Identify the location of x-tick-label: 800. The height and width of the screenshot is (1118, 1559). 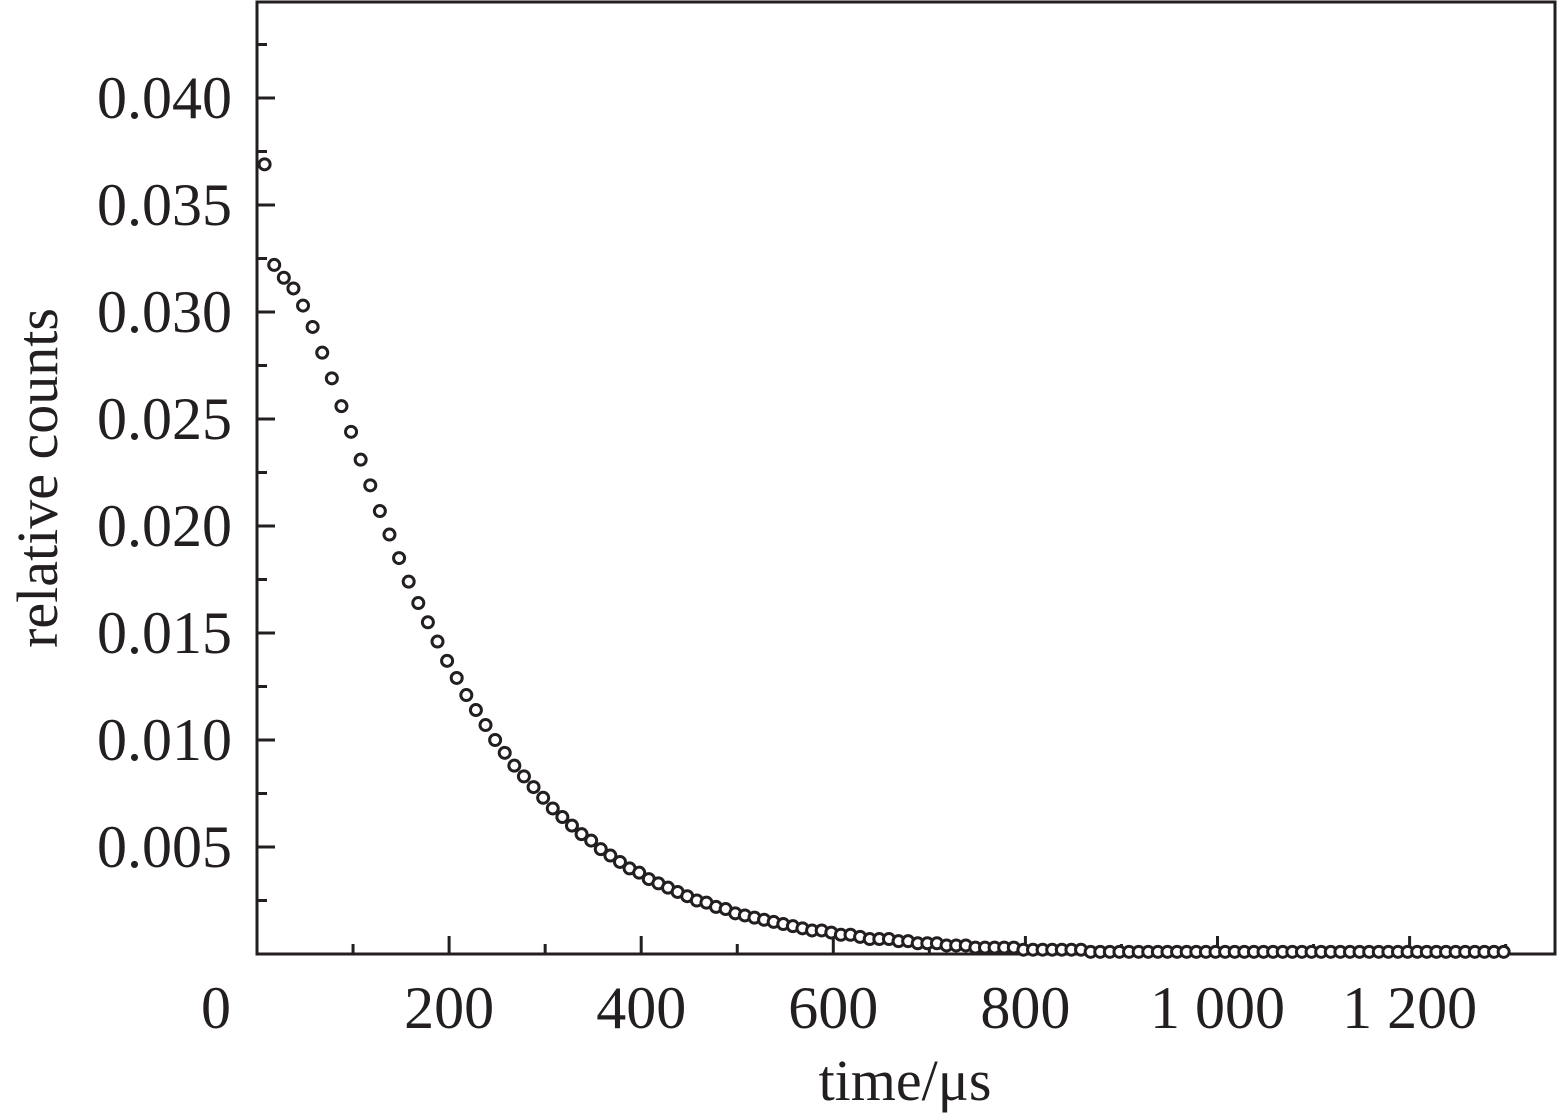
(1025, 1008).